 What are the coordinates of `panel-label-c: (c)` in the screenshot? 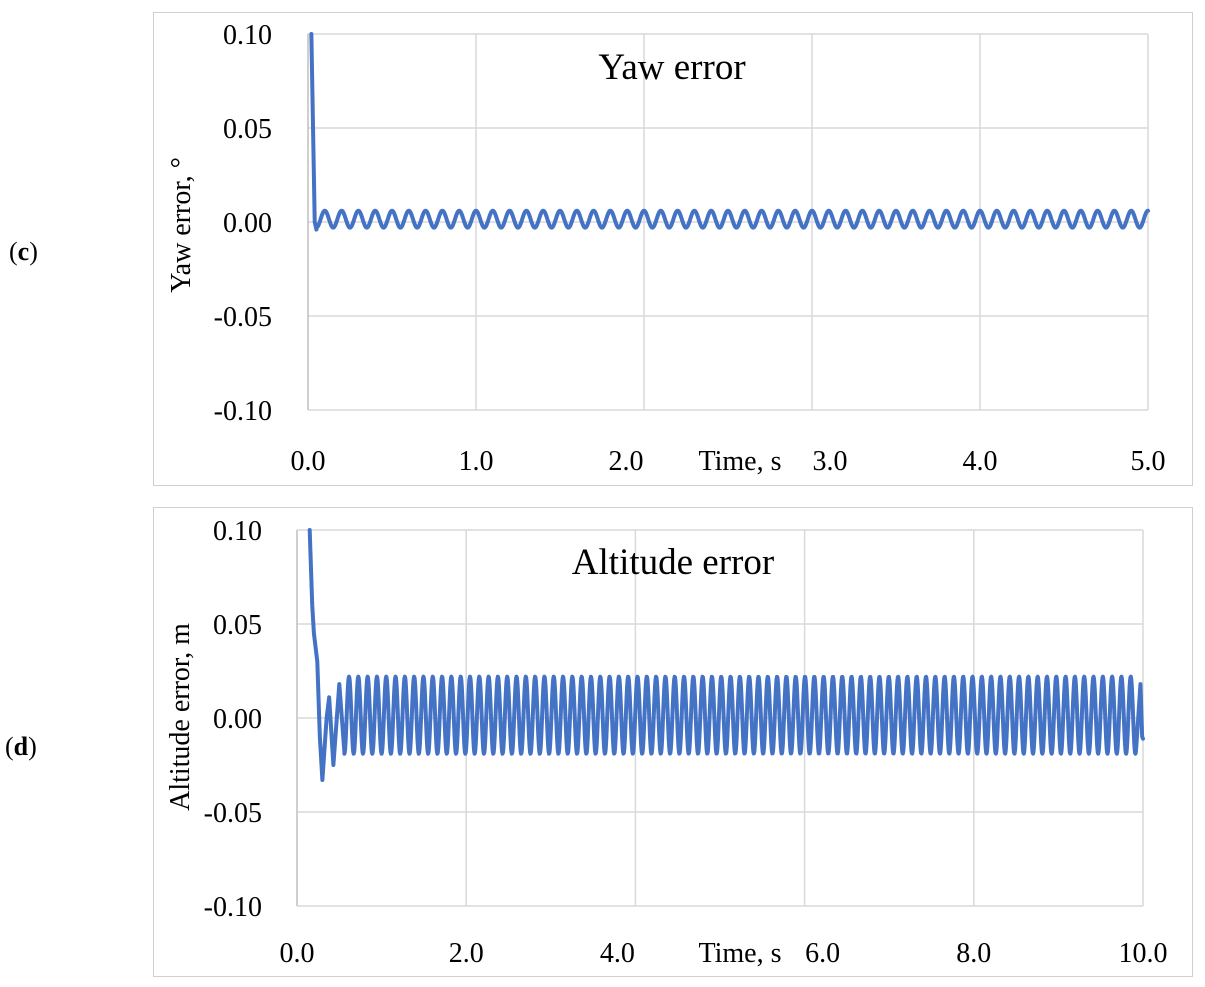 It's located at (23, 251).